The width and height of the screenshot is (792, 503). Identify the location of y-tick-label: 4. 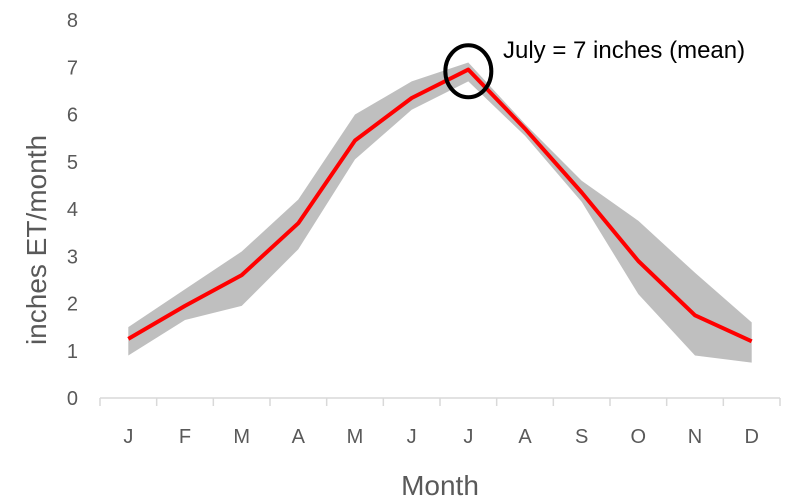
(72, 210).